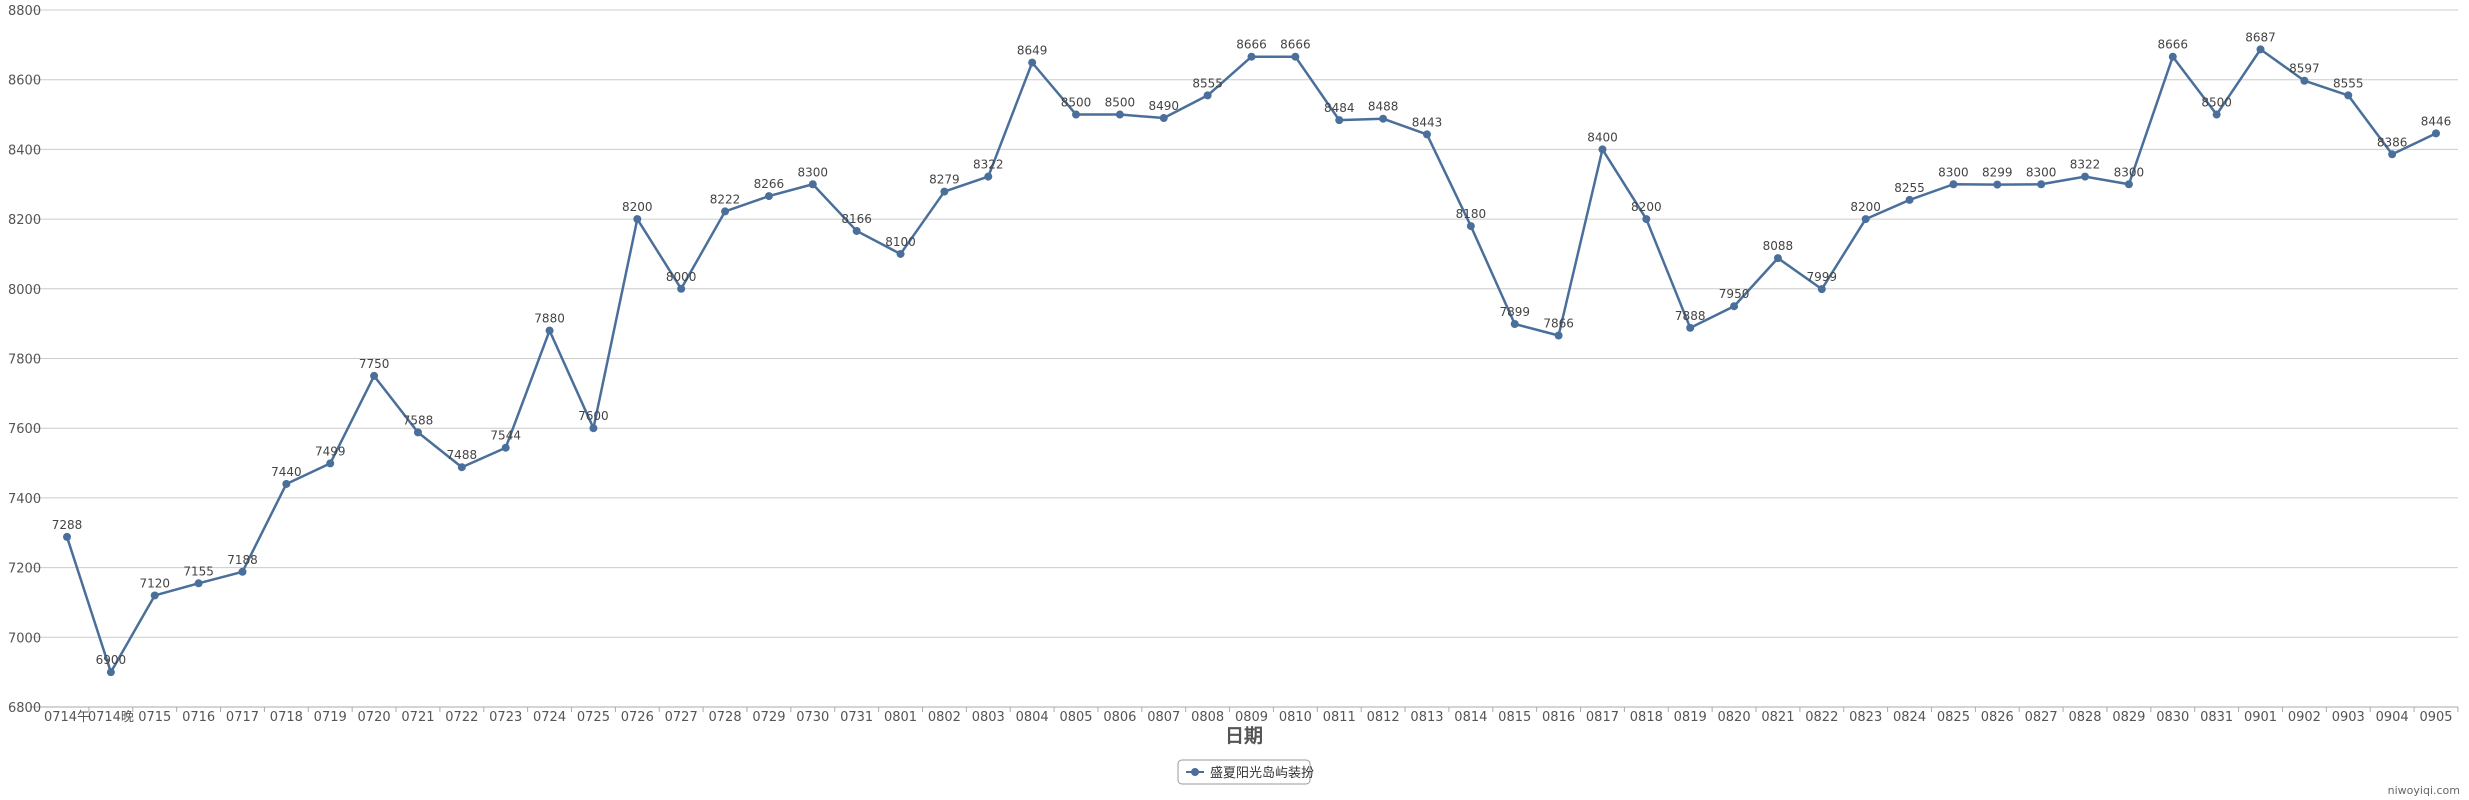  I want to click on x-tick-label: 0905, so click(2435, 717).